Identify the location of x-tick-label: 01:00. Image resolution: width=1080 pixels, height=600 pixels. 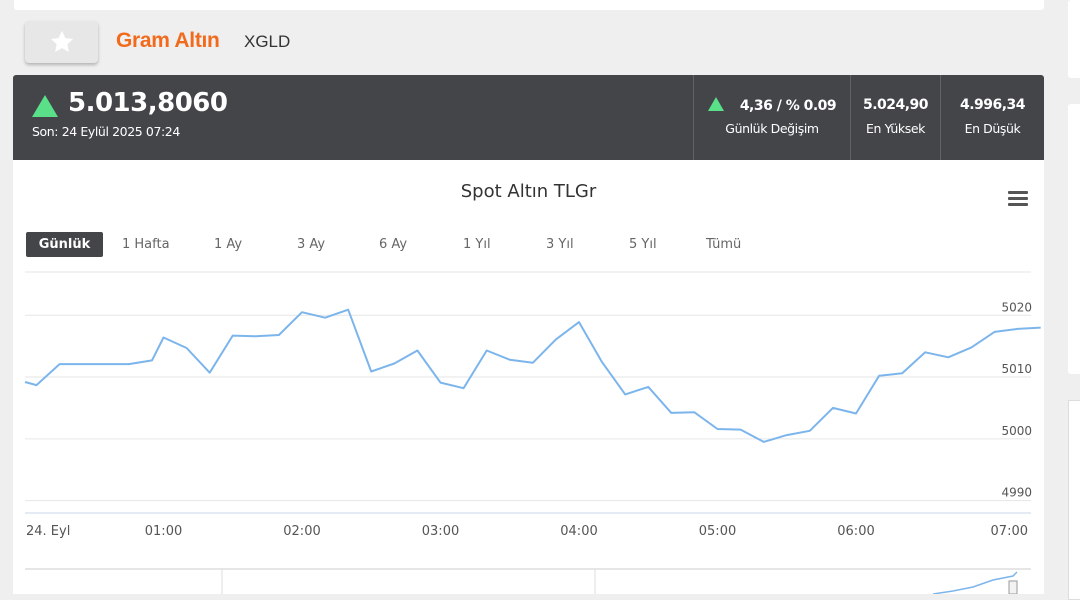
(163, 531).